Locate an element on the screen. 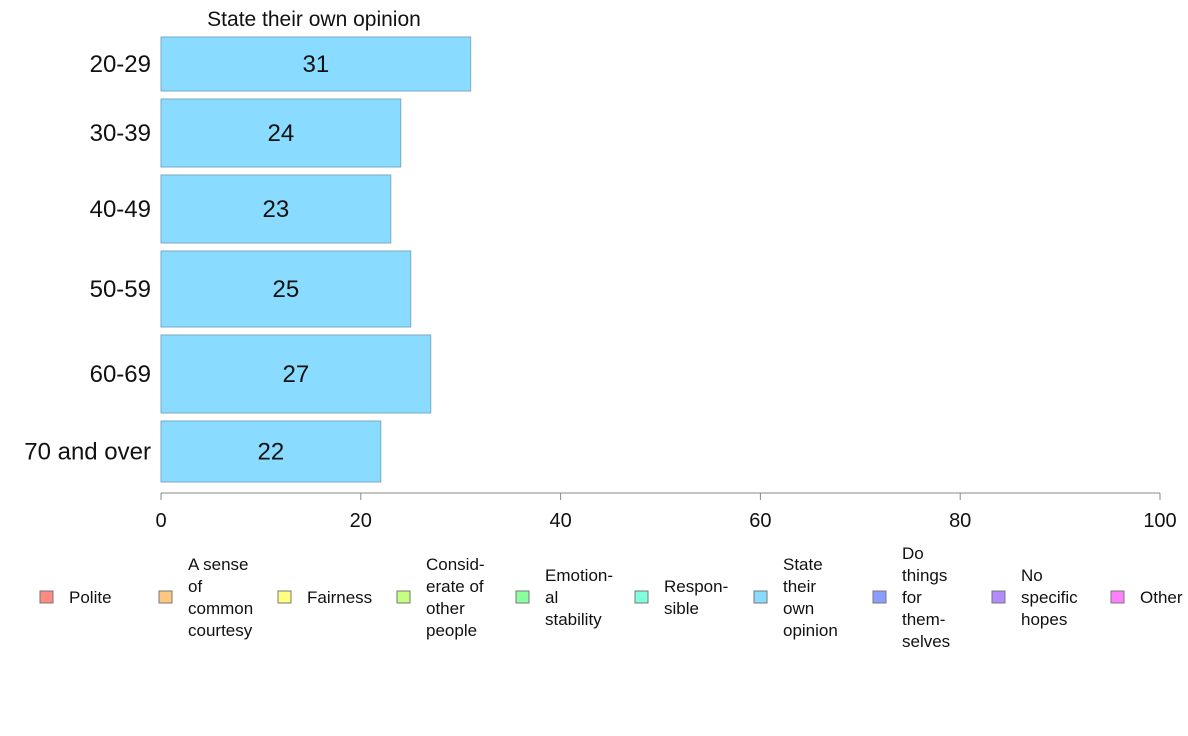 This screenshot has height=736, width=1188. bar-value-label: 31 is located at coordinates (315, 64).